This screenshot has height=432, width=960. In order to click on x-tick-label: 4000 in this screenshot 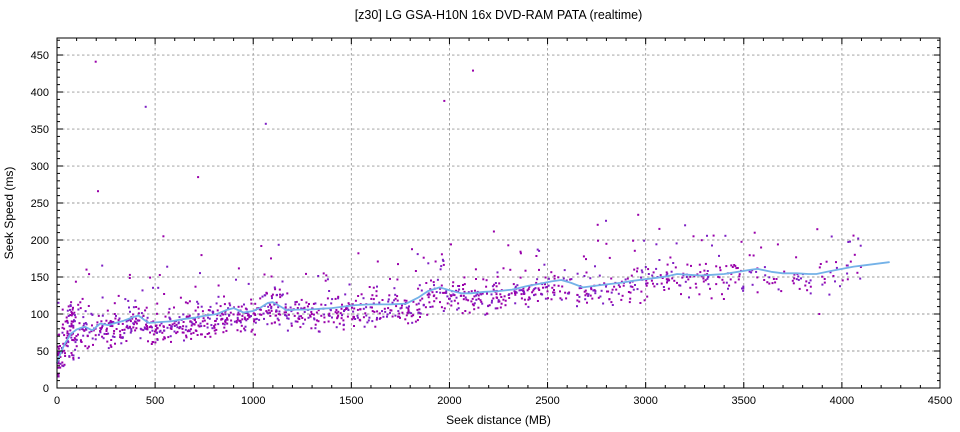, I will do `click(842, 401)`.